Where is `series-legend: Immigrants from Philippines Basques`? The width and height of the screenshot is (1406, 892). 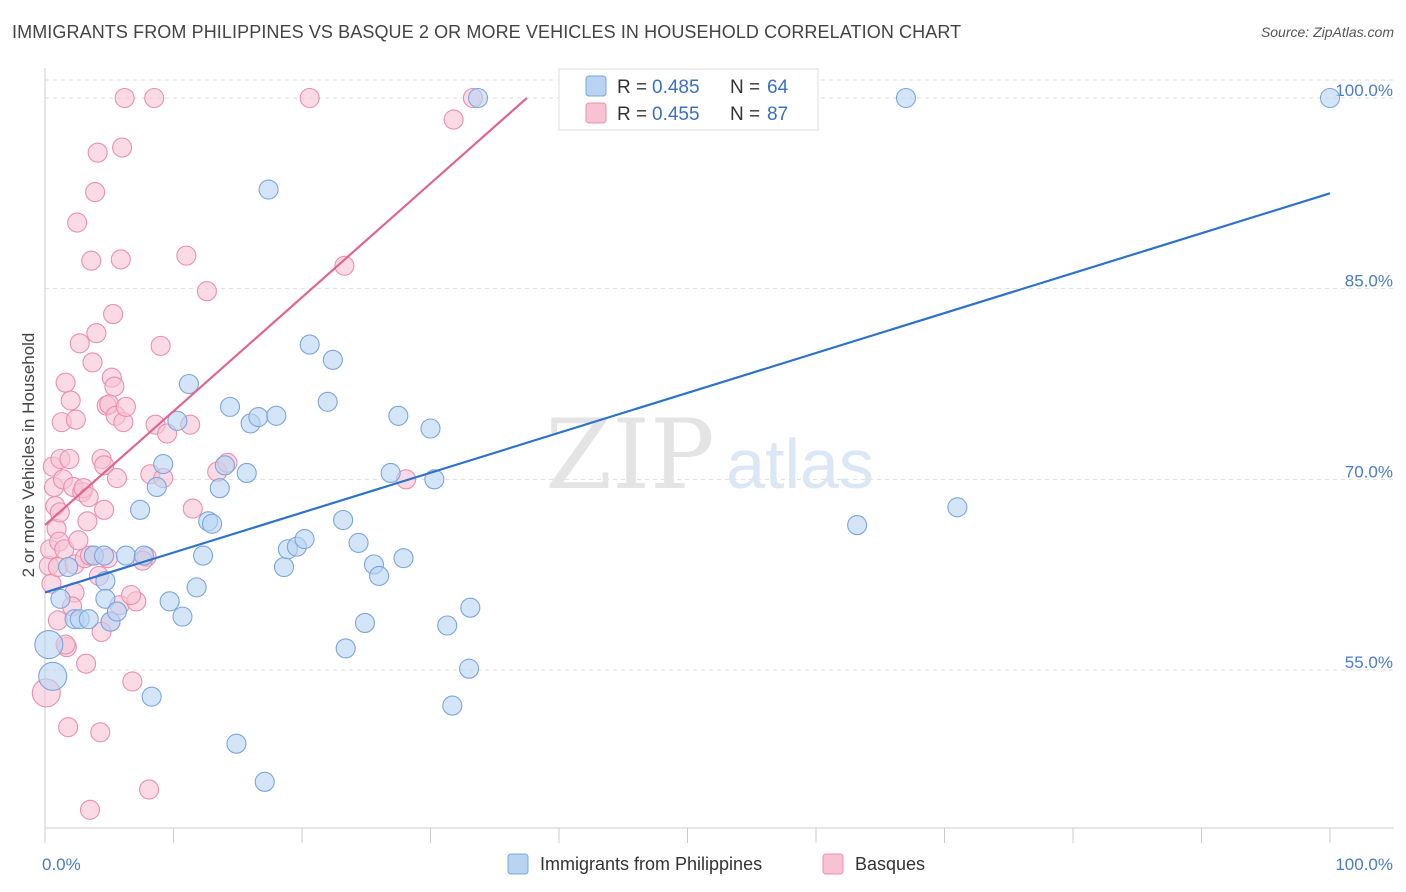
series-legend: Immigrants from Philippines Basques is located at coordinates (716, 864).